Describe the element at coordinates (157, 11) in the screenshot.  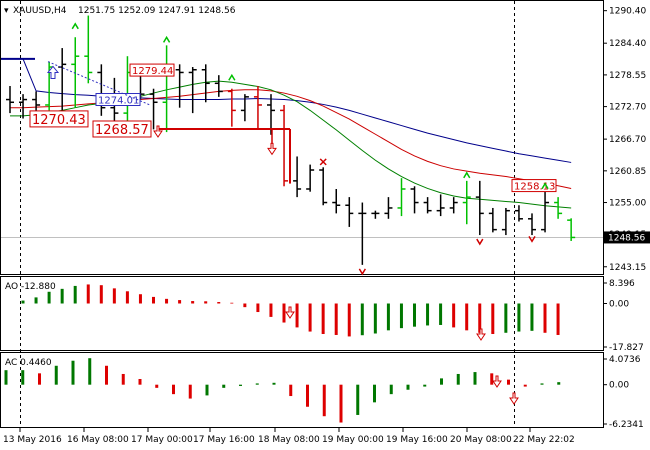
I see `chart-ohlc: 1251.75 1252.09 1247.91 1248.56` at that location.